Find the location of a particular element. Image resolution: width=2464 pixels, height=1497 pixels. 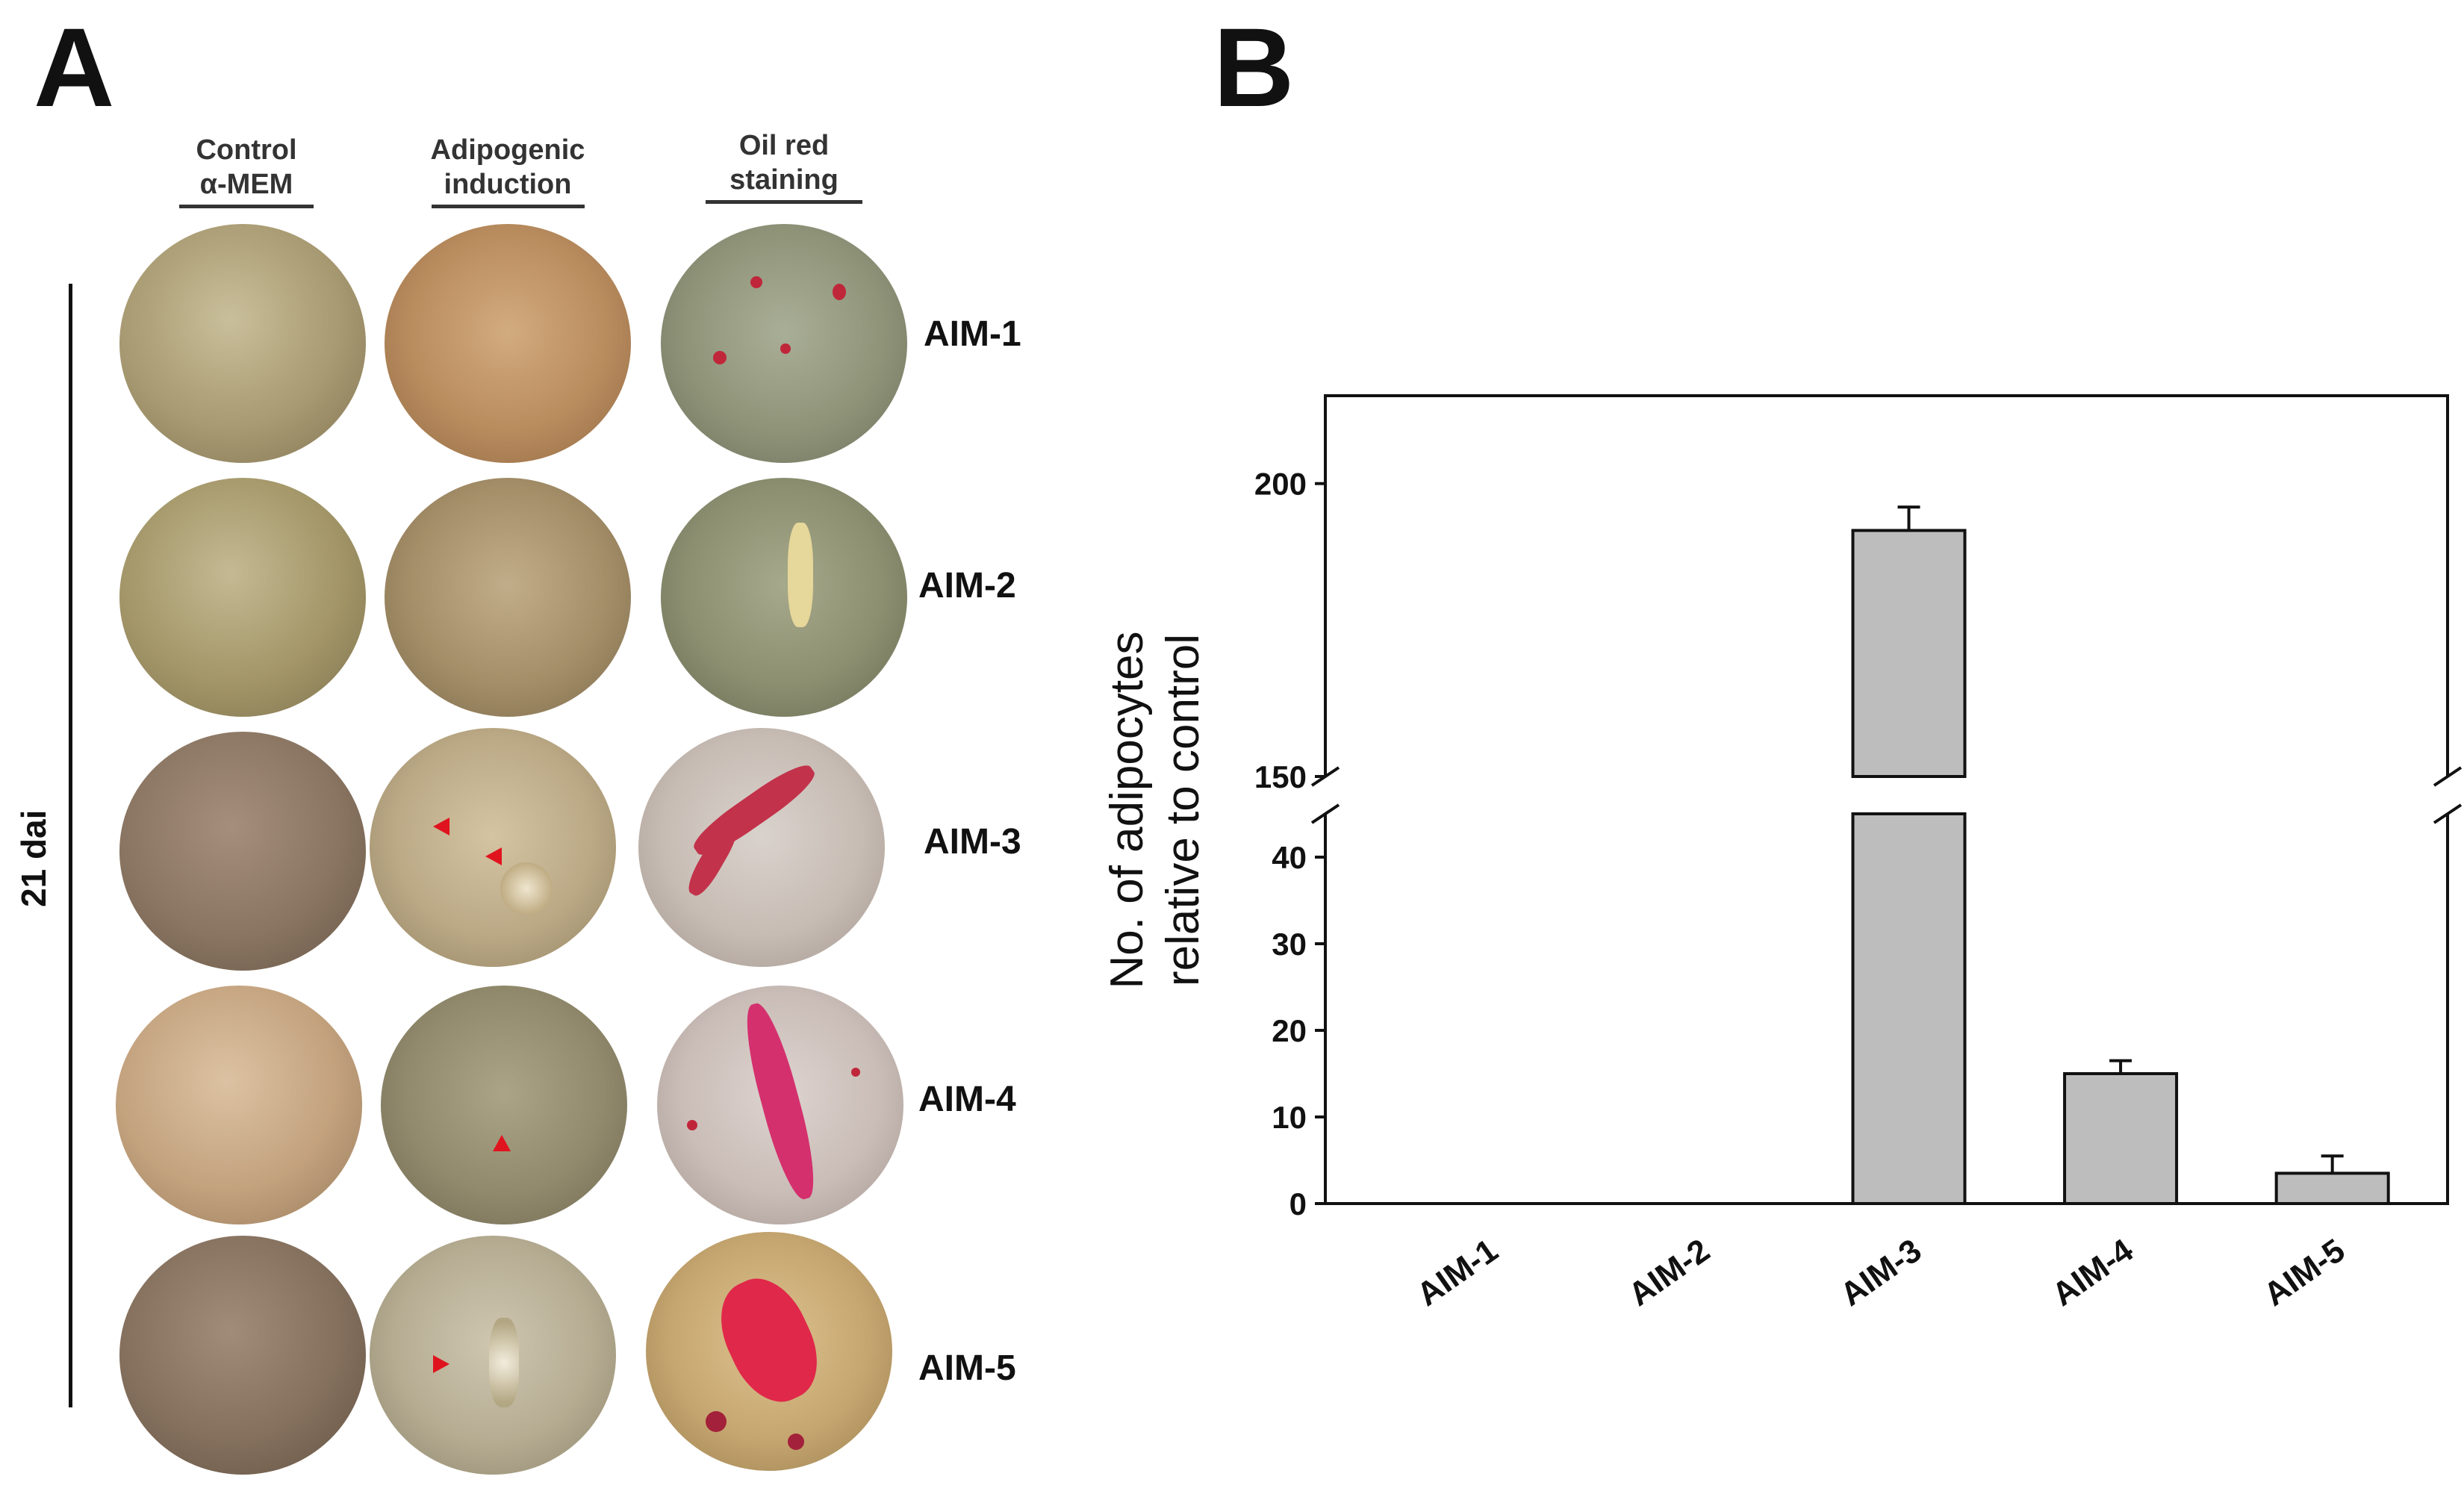

y-tick-label-0: 0 is located at coordinates (1298, 1203).